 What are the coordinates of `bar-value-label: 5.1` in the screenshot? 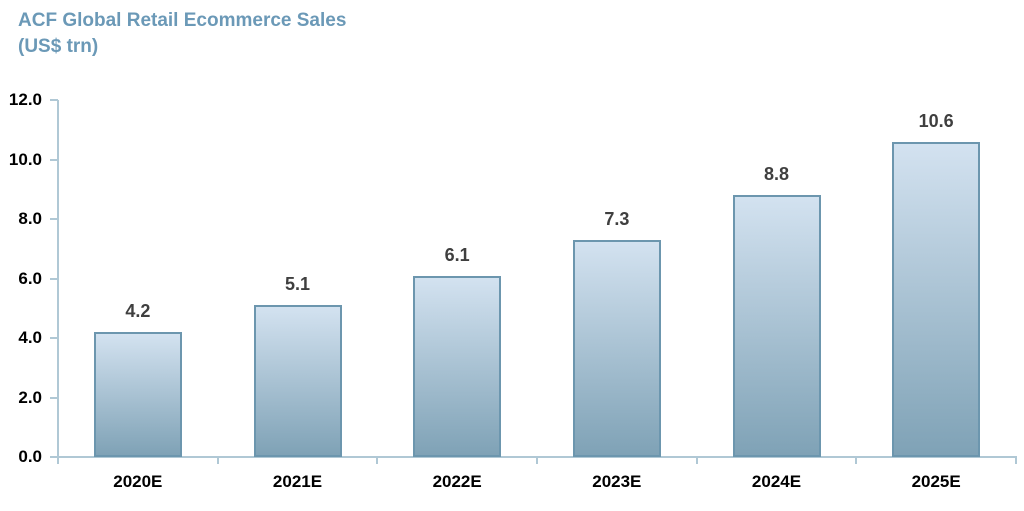 It's located at (297, 284).